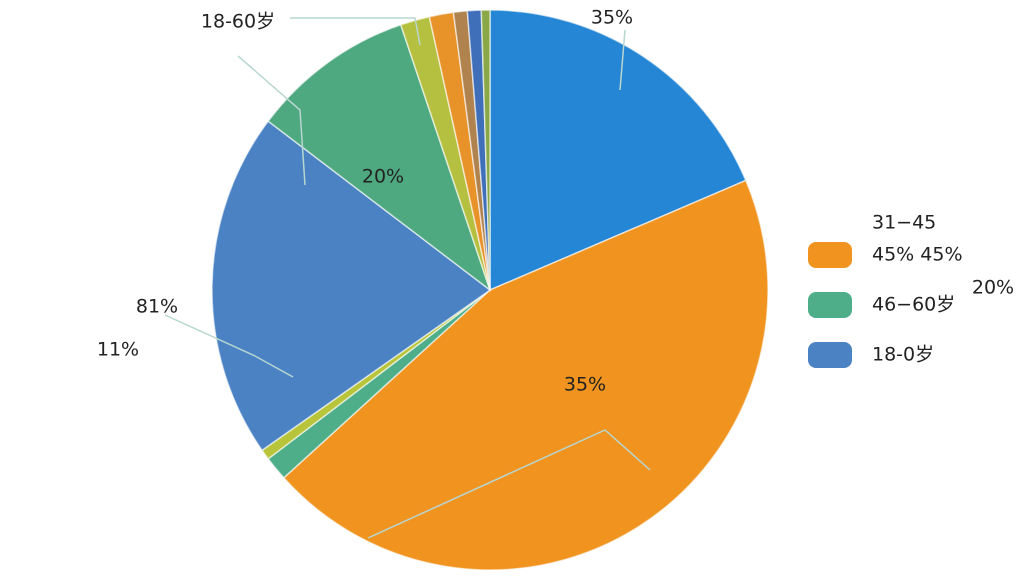 The image size is (1024, 576). What do you see at coordinates (917, 255) in the screenshot?
I see `legend-label: 45% 45%` at bounding box center [917, 255].